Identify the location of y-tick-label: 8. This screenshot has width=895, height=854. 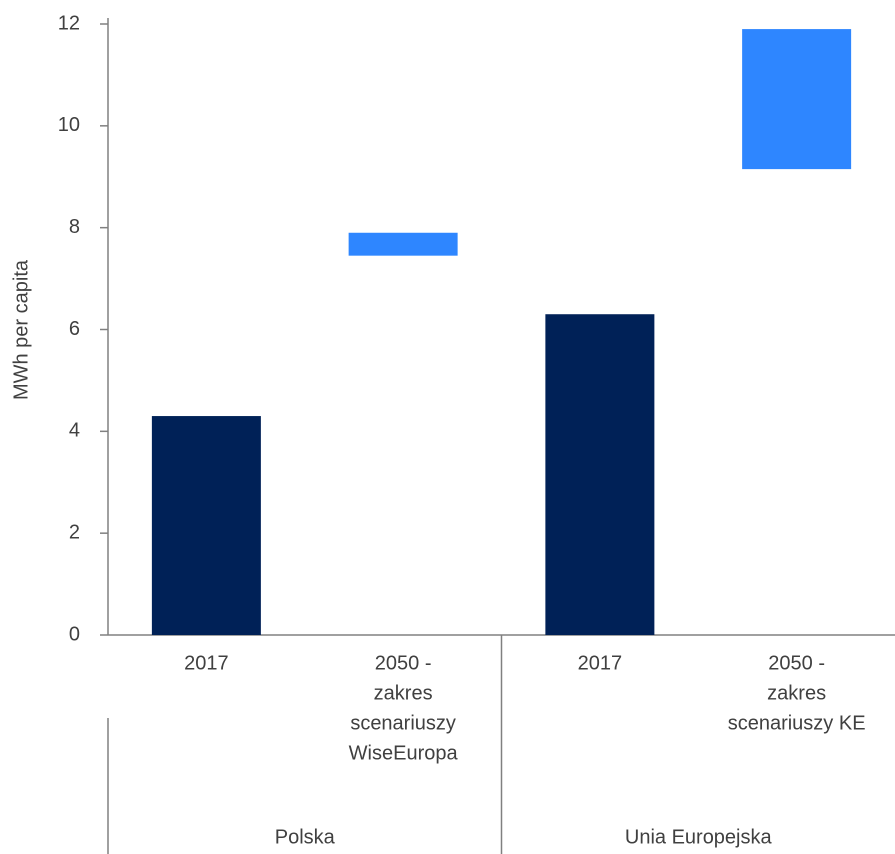
(74, 227).